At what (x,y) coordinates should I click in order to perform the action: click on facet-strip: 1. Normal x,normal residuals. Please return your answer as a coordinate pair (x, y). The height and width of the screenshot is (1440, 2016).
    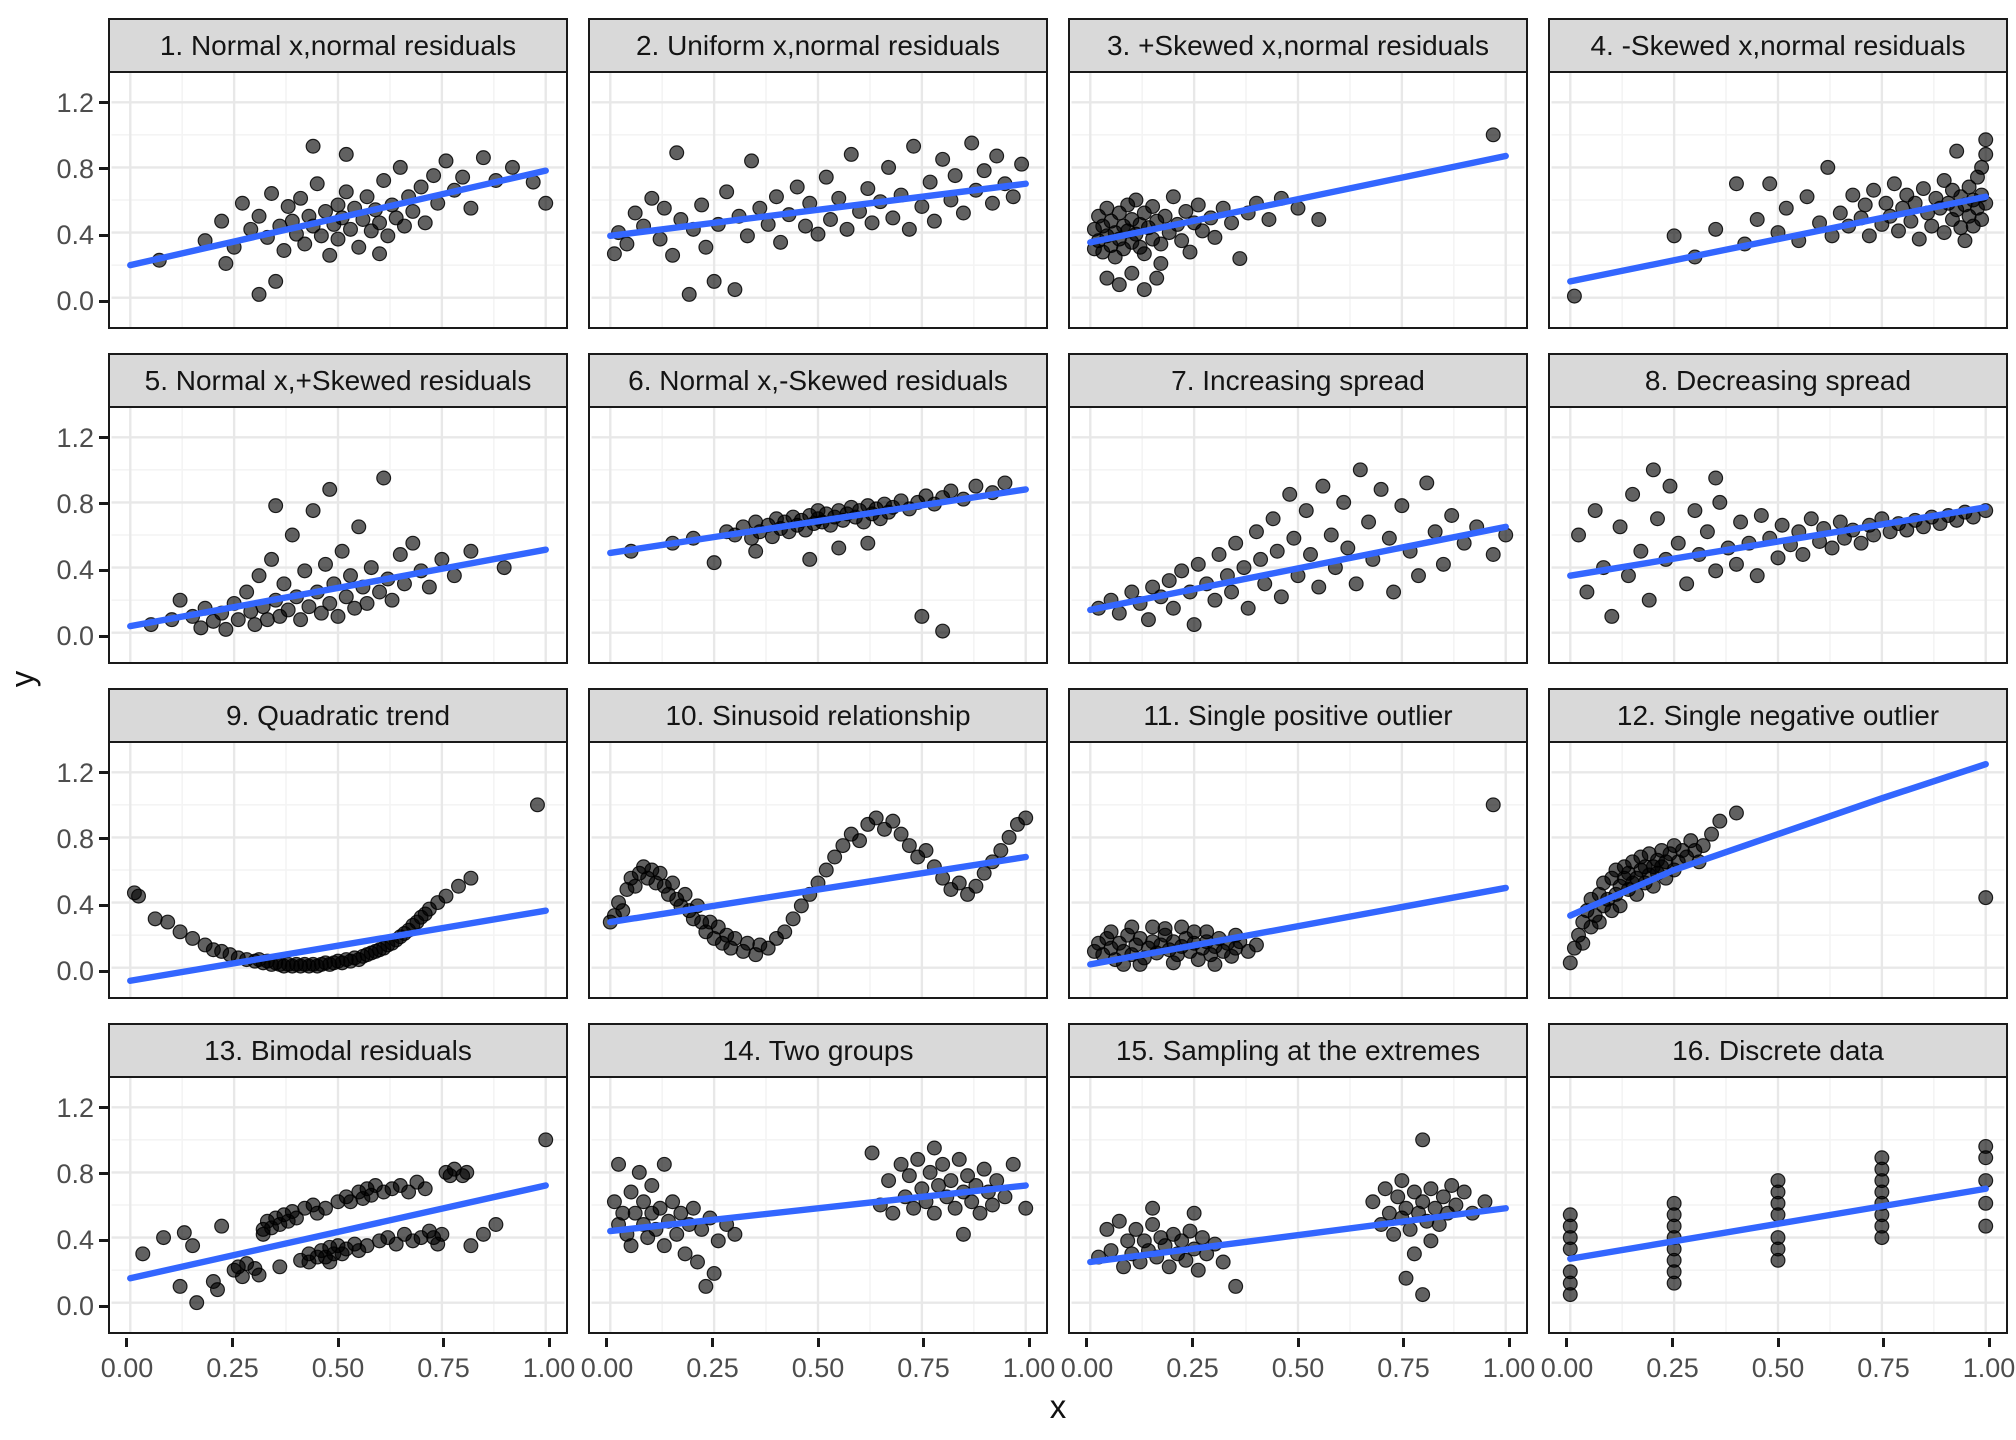
    Looking at the image, I should click on (338, 45).